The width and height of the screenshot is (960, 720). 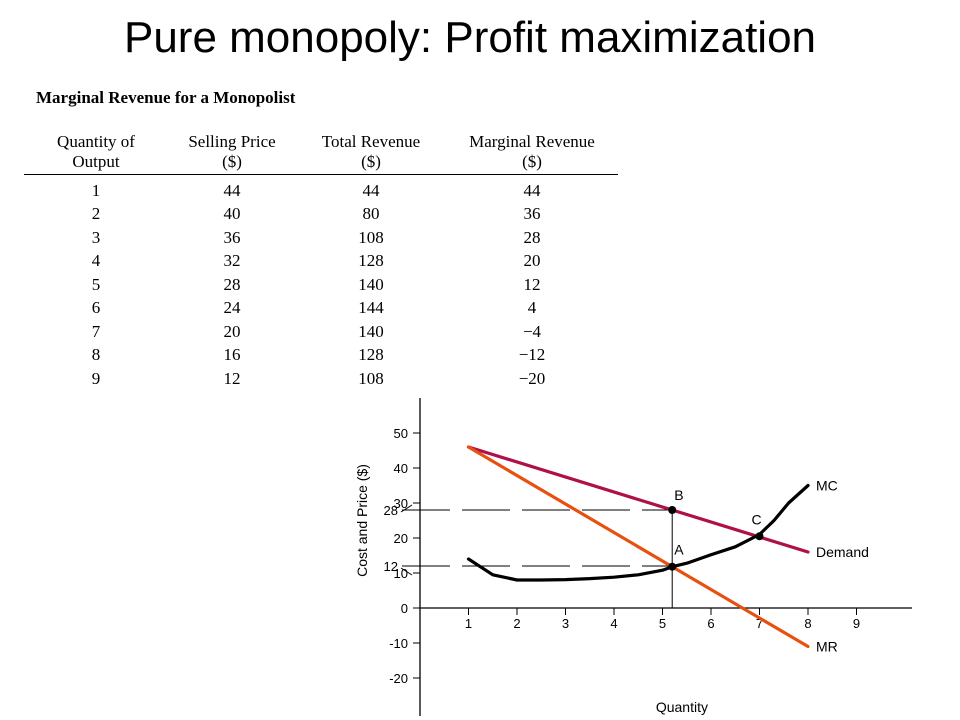 What do you see at coordinates (678, 495) in the screenshot?
I see `point-b-label: B` at bounding box center [678, 495].